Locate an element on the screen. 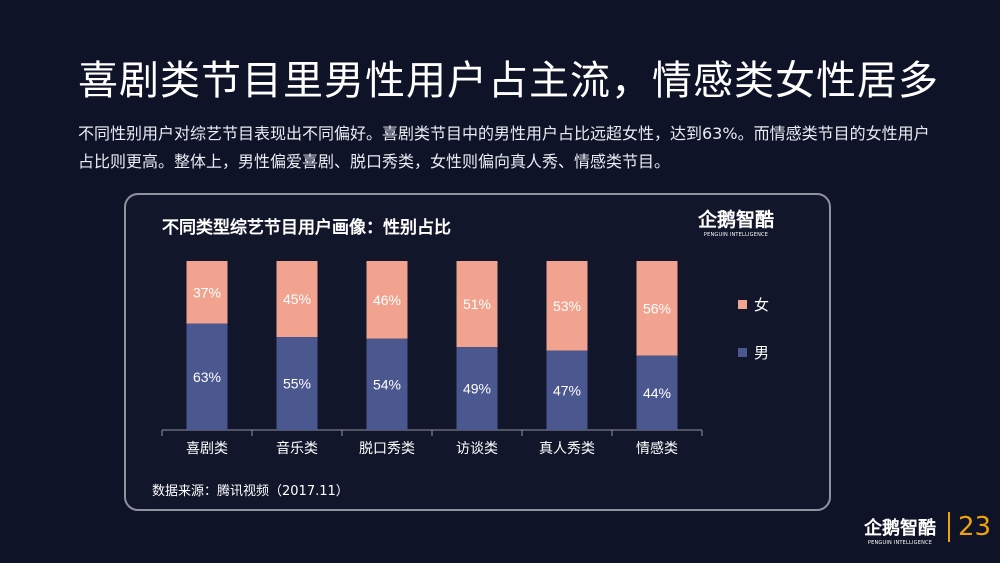 Image resolution: width=1000 pixels, height=563 pixels. legend-female-swatch is located at coordinates (742, 304).